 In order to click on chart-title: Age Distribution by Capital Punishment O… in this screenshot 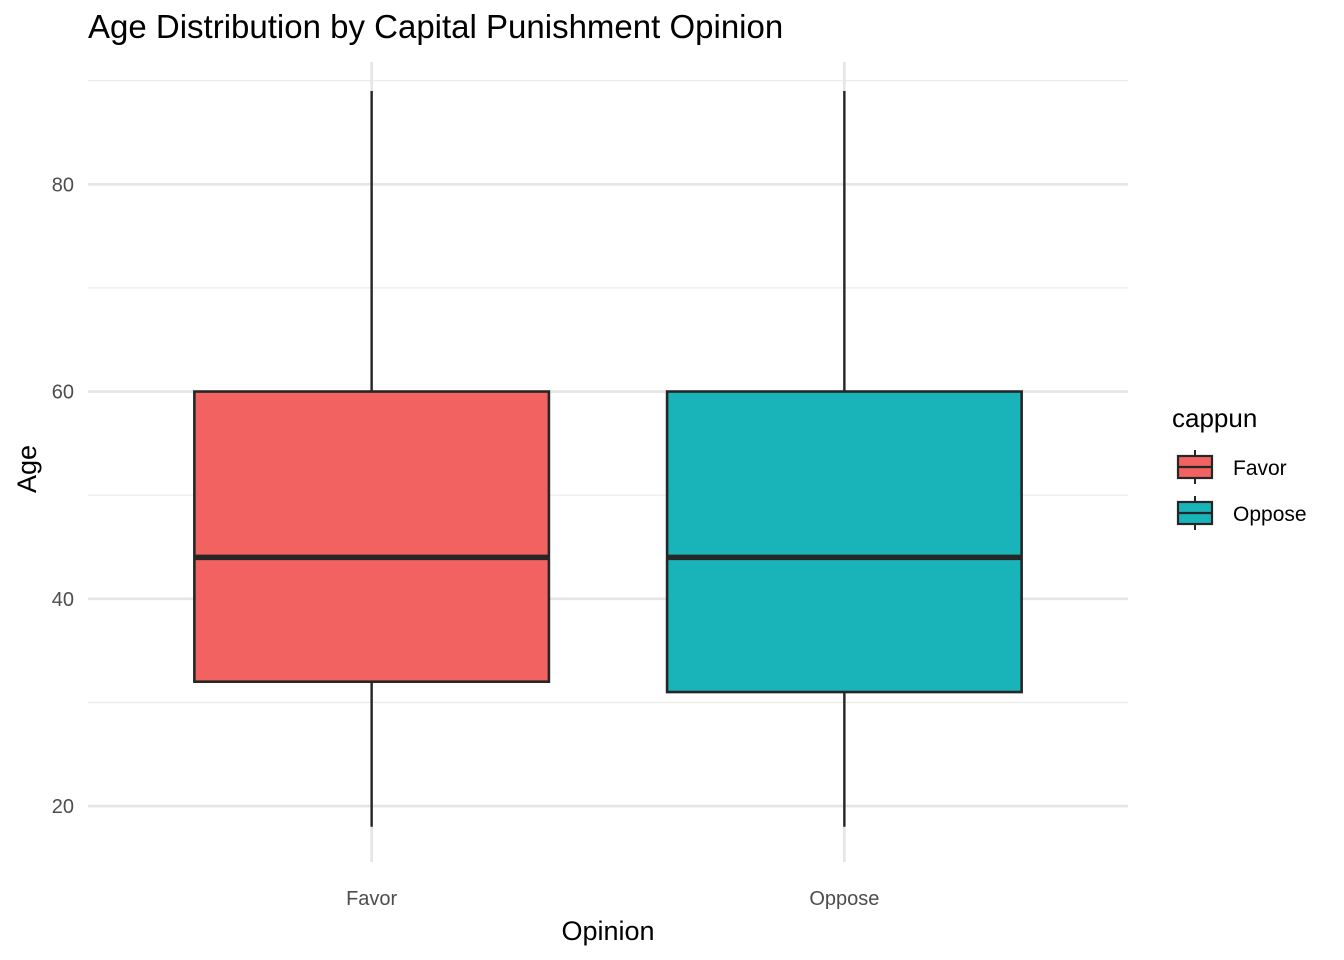, I will do `click(436, 26)`.